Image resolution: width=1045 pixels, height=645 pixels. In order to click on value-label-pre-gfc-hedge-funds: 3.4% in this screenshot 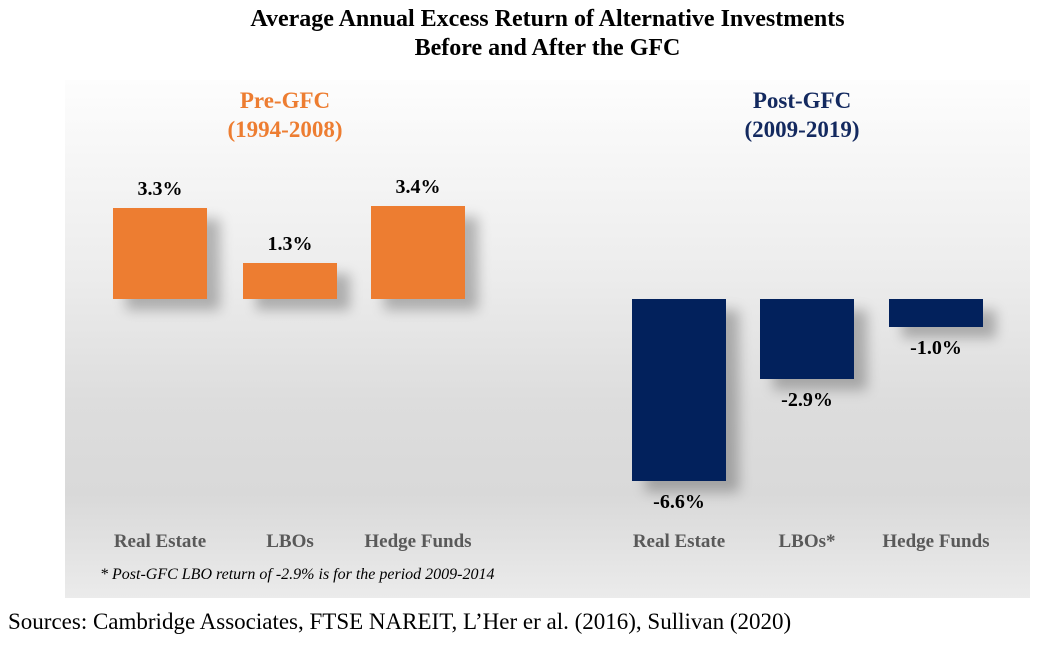, I will do `click(418, 186)`.